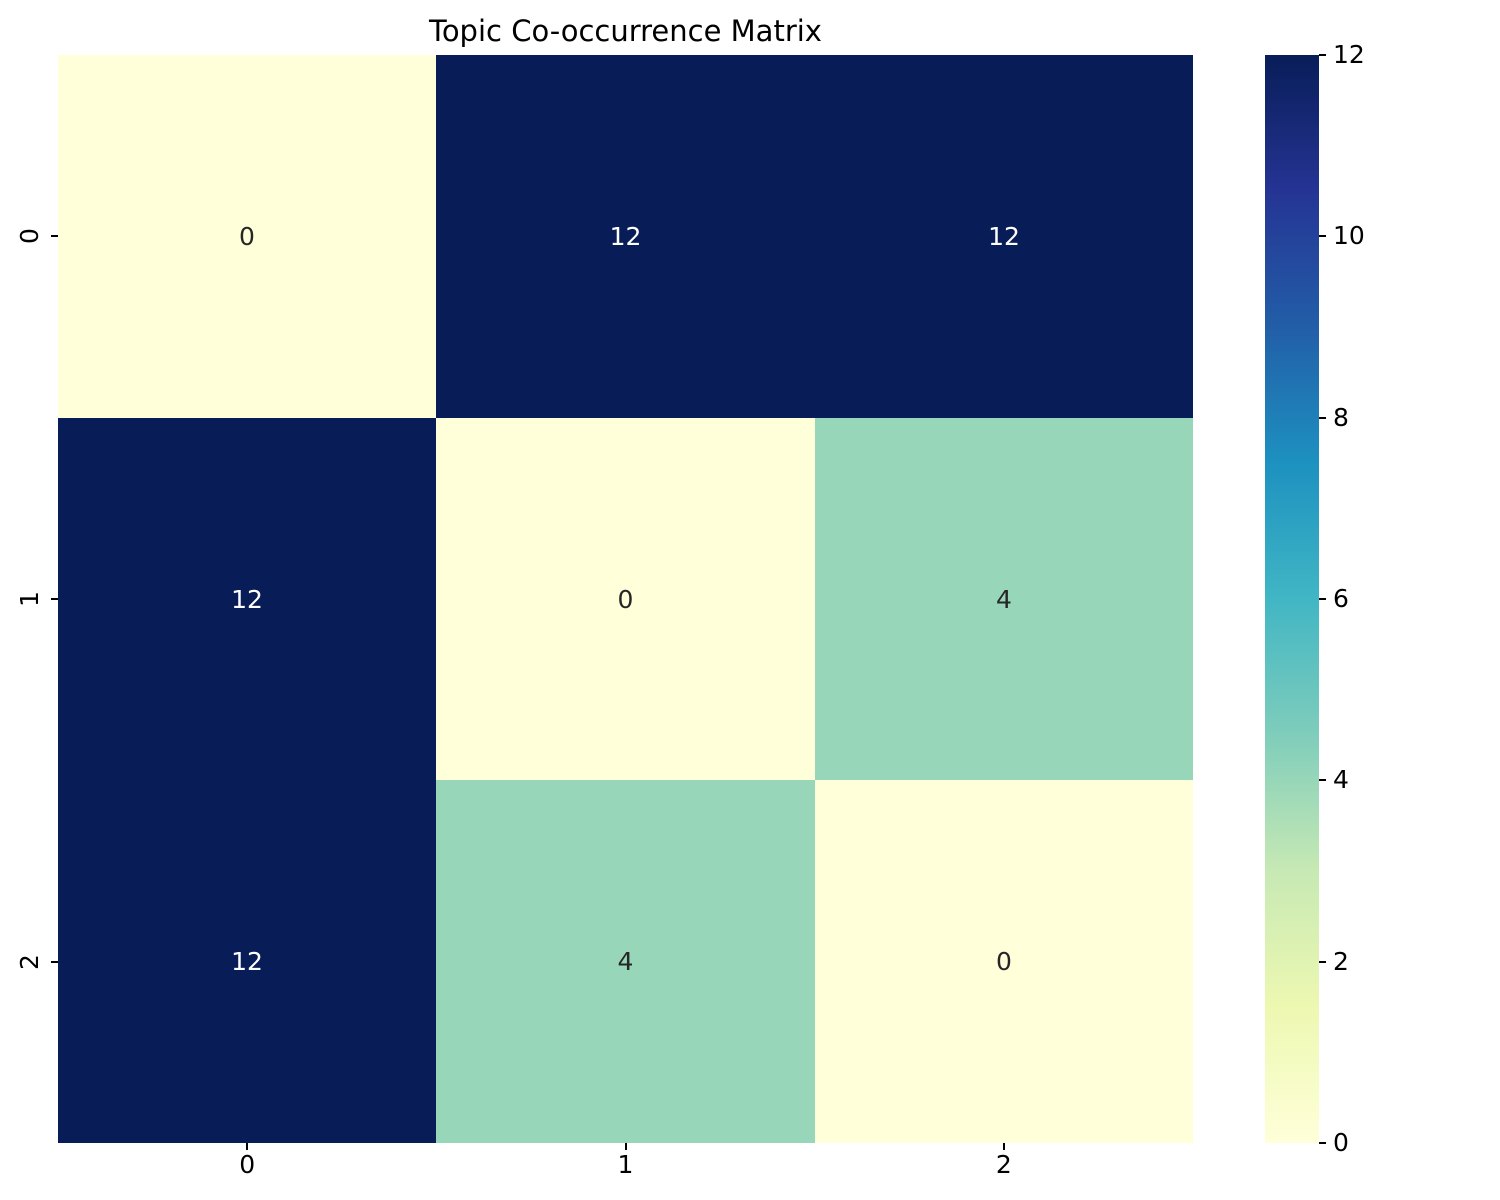  What do you see at coordinates (1349, 54) in the screenshot?
I see `colorbar-tick-label: 12` at bounding box center [1349, 54].